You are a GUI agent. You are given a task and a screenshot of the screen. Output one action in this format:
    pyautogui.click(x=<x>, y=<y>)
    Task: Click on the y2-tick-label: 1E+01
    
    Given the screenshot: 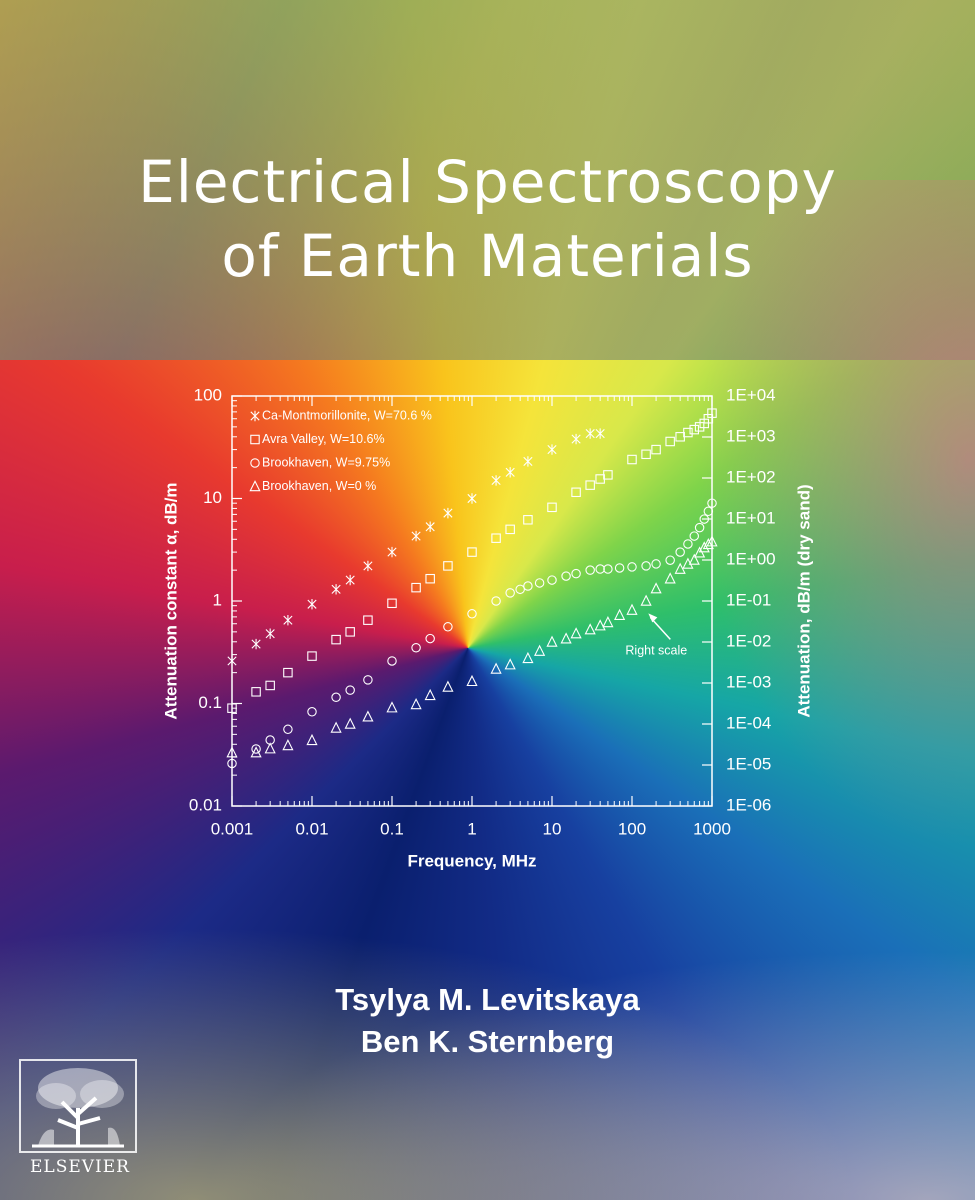 What is the action you would take?
    pyautogui.click(x=751, y=517)
    